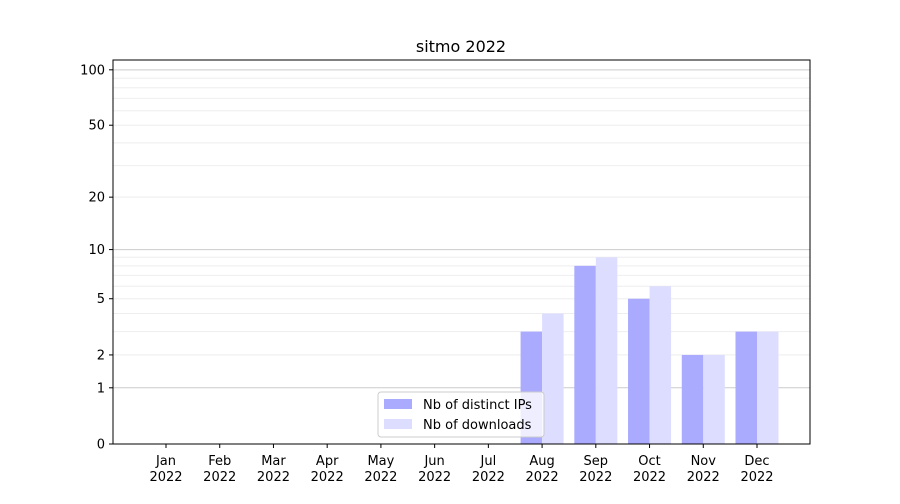 This screenshot has width=900, height=504. What do you see at coordinates (488, 461) in the screenshot?
I see `x-tick-label-line: Jul` at bounding box center [488, 461].